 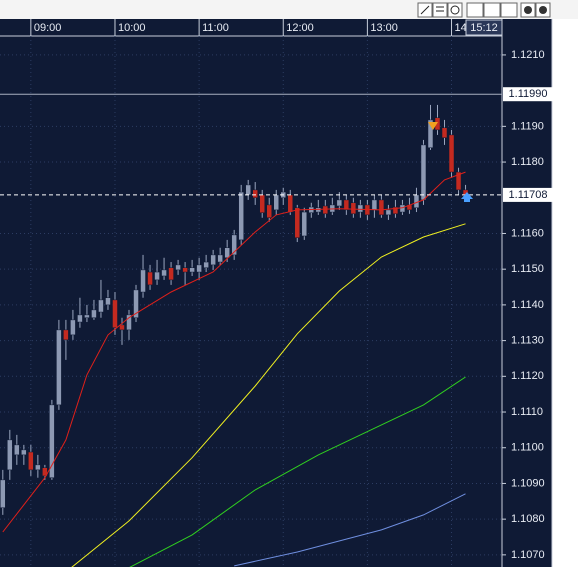 I want to click on y-tick-label: 1.1090, so click(x=528, y=483).